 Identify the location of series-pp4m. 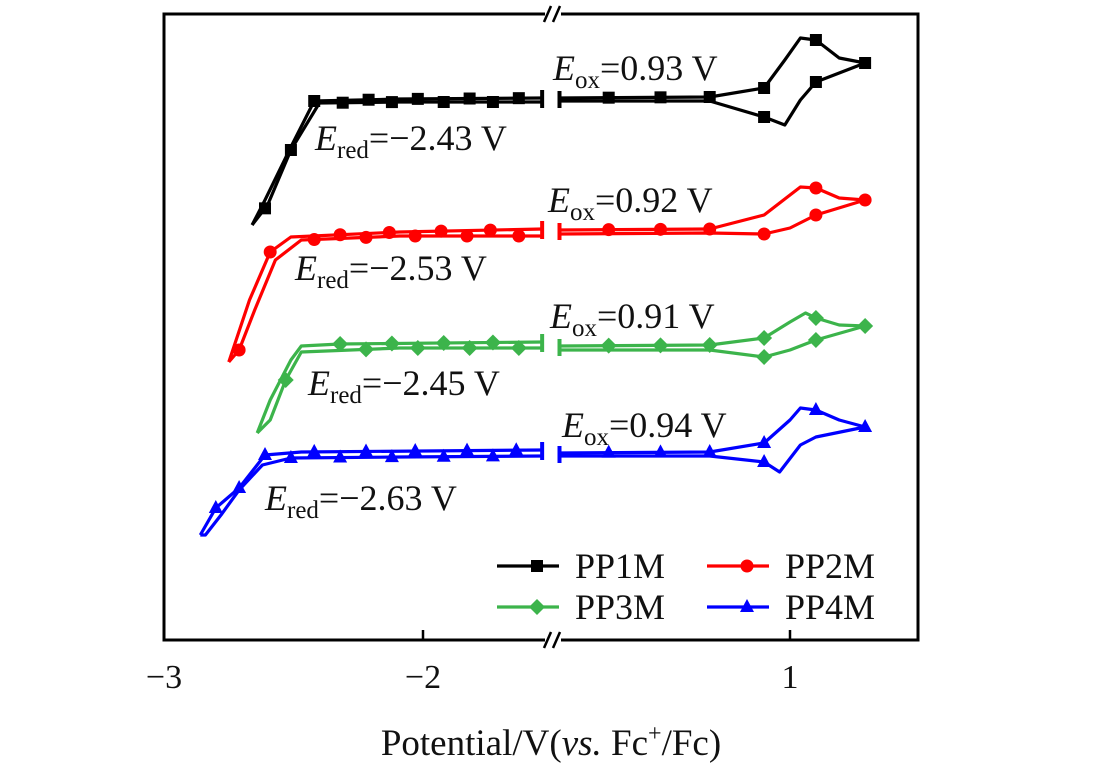
(535, 469).